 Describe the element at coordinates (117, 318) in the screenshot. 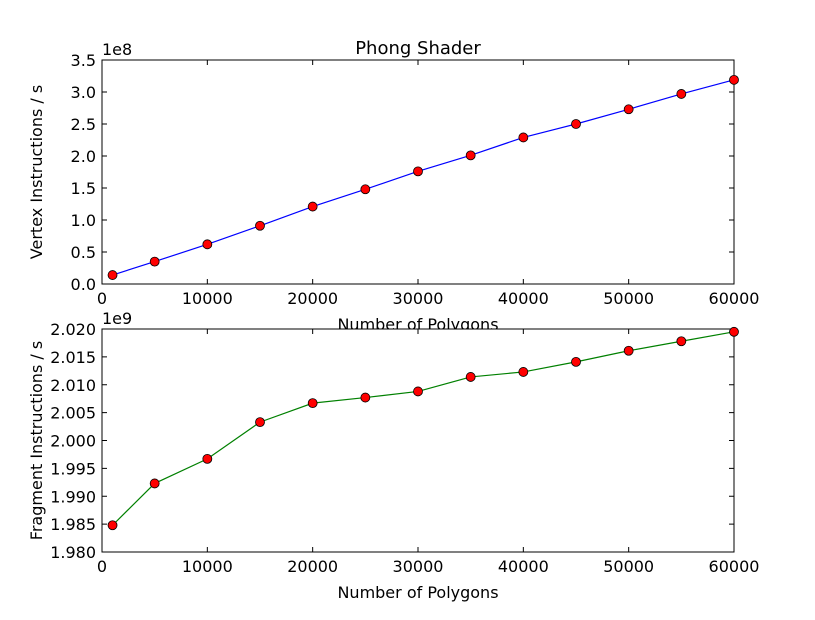

I see `bottom-y-offset-label: 1e9` at that location.